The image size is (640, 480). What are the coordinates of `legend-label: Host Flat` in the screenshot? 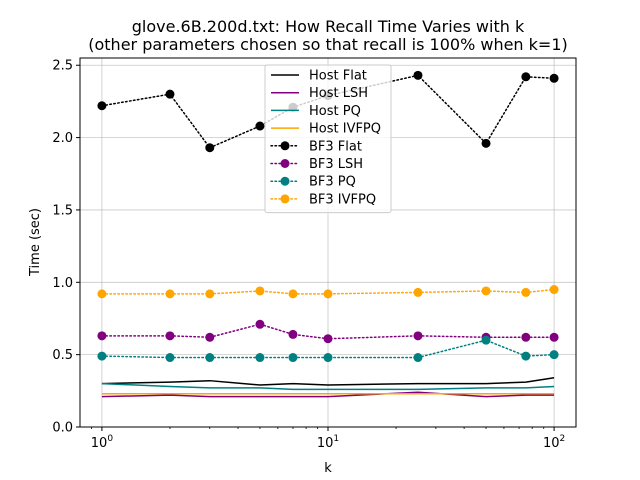 It's located at (338, 76).